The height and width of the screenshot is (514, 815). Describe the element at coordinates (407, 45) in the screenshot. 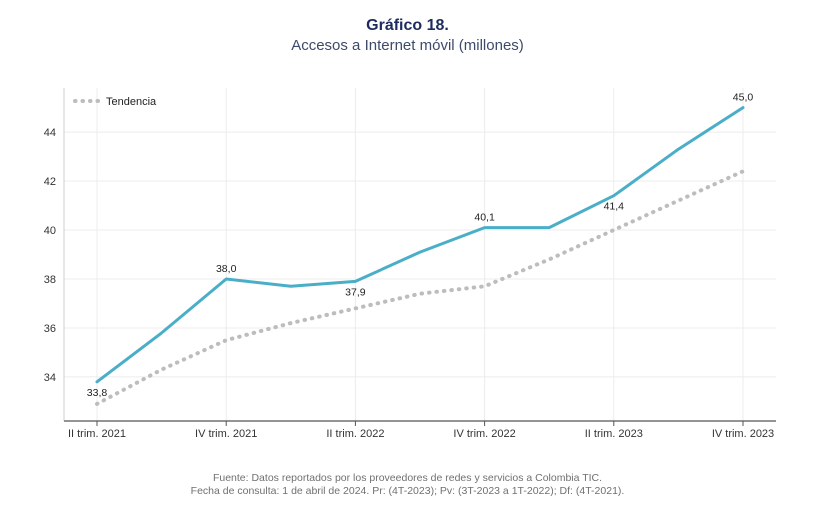

I see `chart-title: Accesos a Internet móvil (millones)` at that location.